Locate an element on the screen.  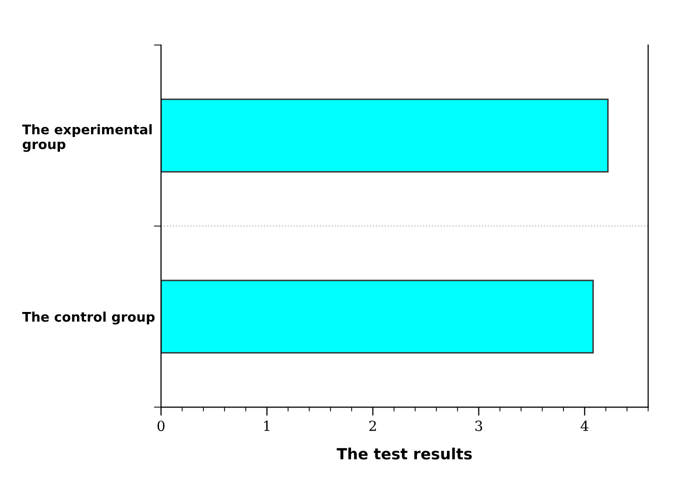
x-tick-label: 2 is located at coordinates (372, 425).